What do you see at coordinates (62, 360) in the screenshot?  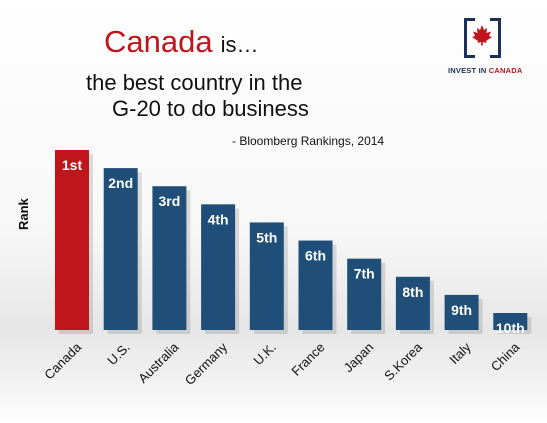 I see `category-label: Canada` at bounding box center [62, 360].